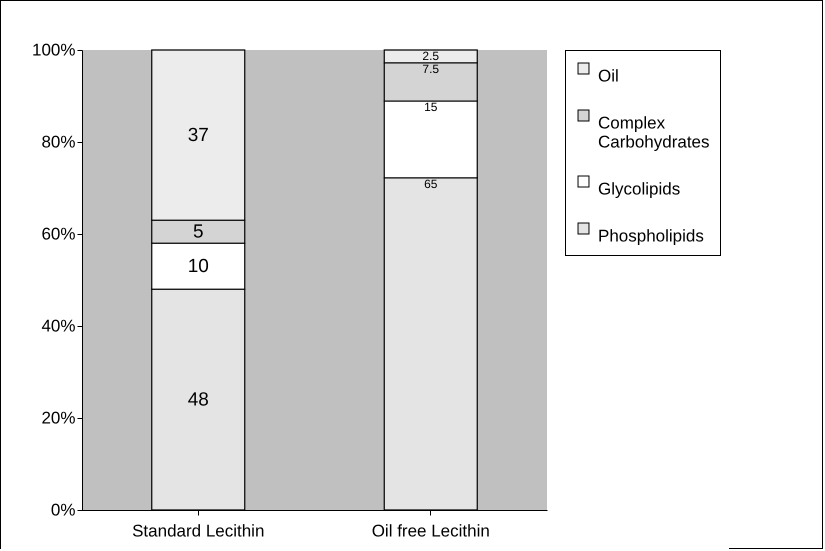  Describe the element at coordinates (431, 69) in the screenshot. I see `annotation: 7.5` at that location.